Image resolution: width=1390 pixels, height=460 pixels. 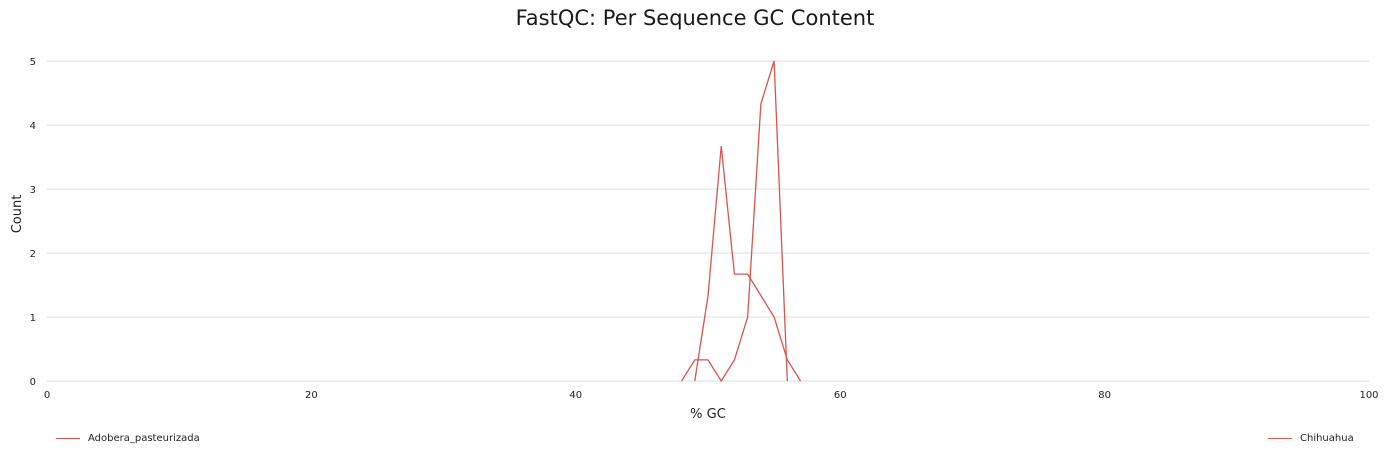 I want to click on y-tick-label: 1, so click(x=33, y=318).